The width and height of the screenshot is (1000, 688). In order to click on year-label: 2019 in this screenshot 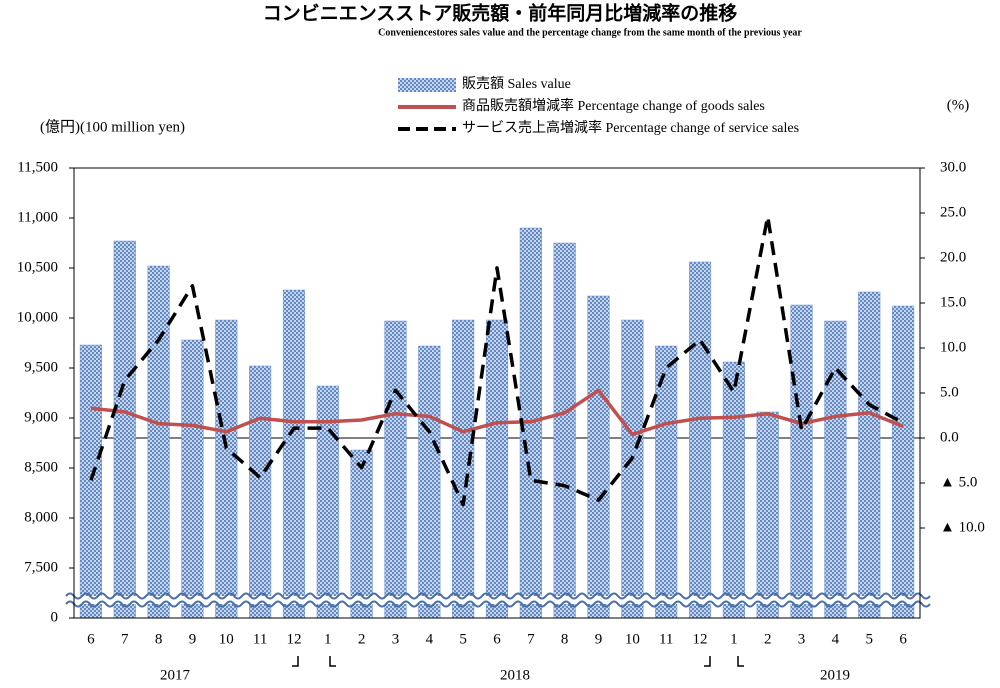, I will do `click(835, 675)`.